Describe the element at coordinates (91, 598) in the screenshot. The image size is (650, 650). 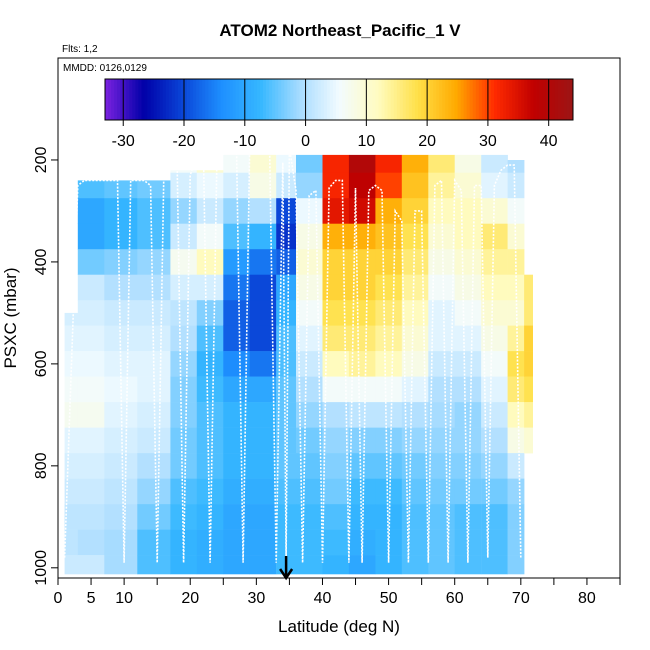
I see `x-tick-label: 5` at that location.